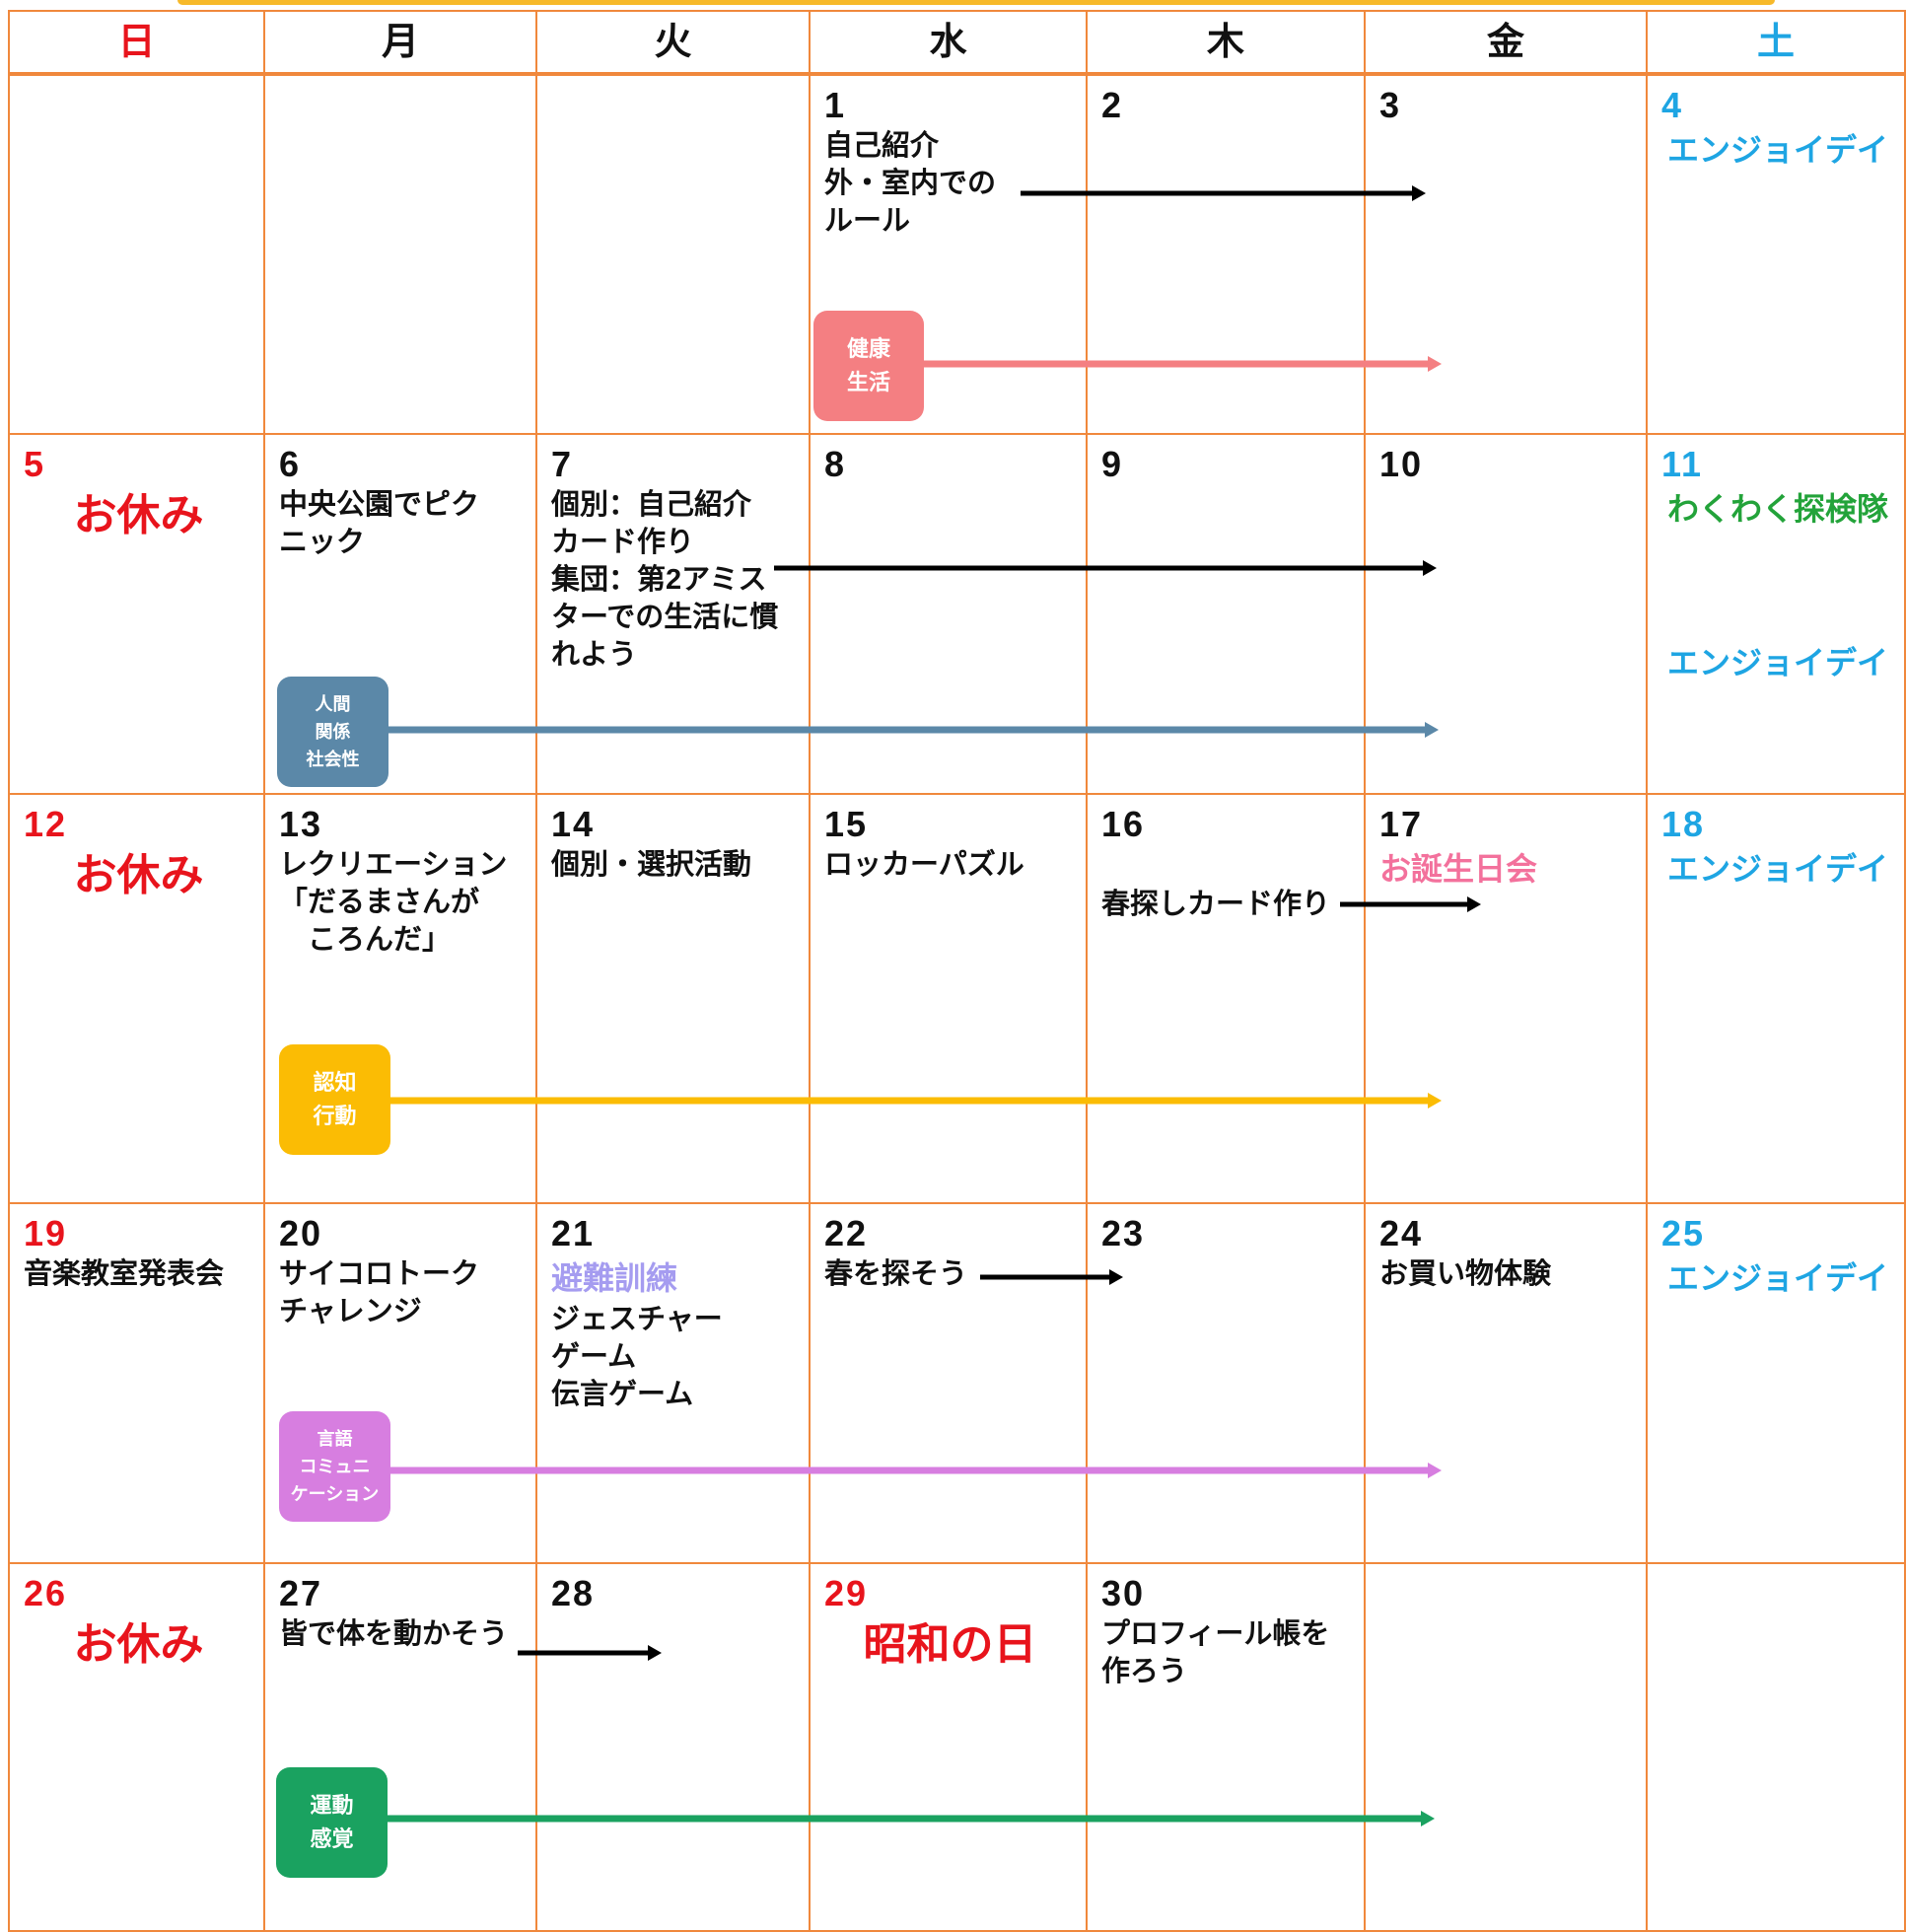 Image resolution: width=1906 pixels, height=1932 pixels. I want to click on weekday-header: 木, so click(1227, 43).